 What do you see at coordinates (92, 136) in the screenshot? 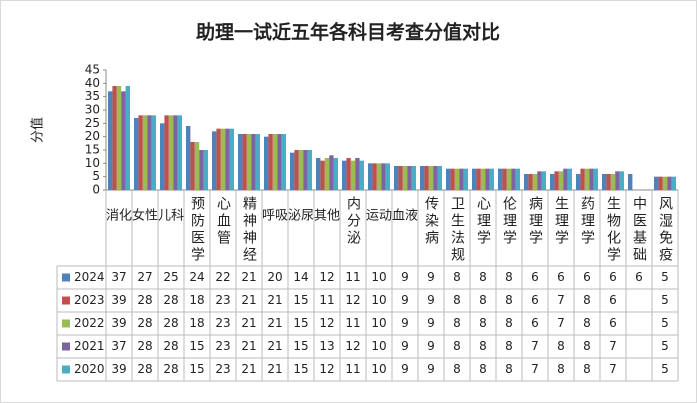
I see `y-tick-label: 20` at bounding box center [92, 136].